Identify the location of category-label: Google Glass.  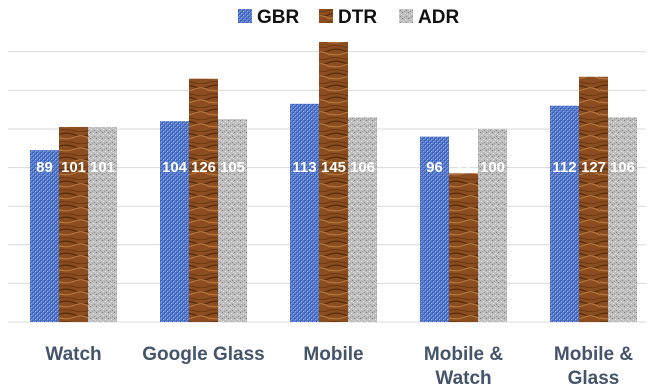
(203, 354).